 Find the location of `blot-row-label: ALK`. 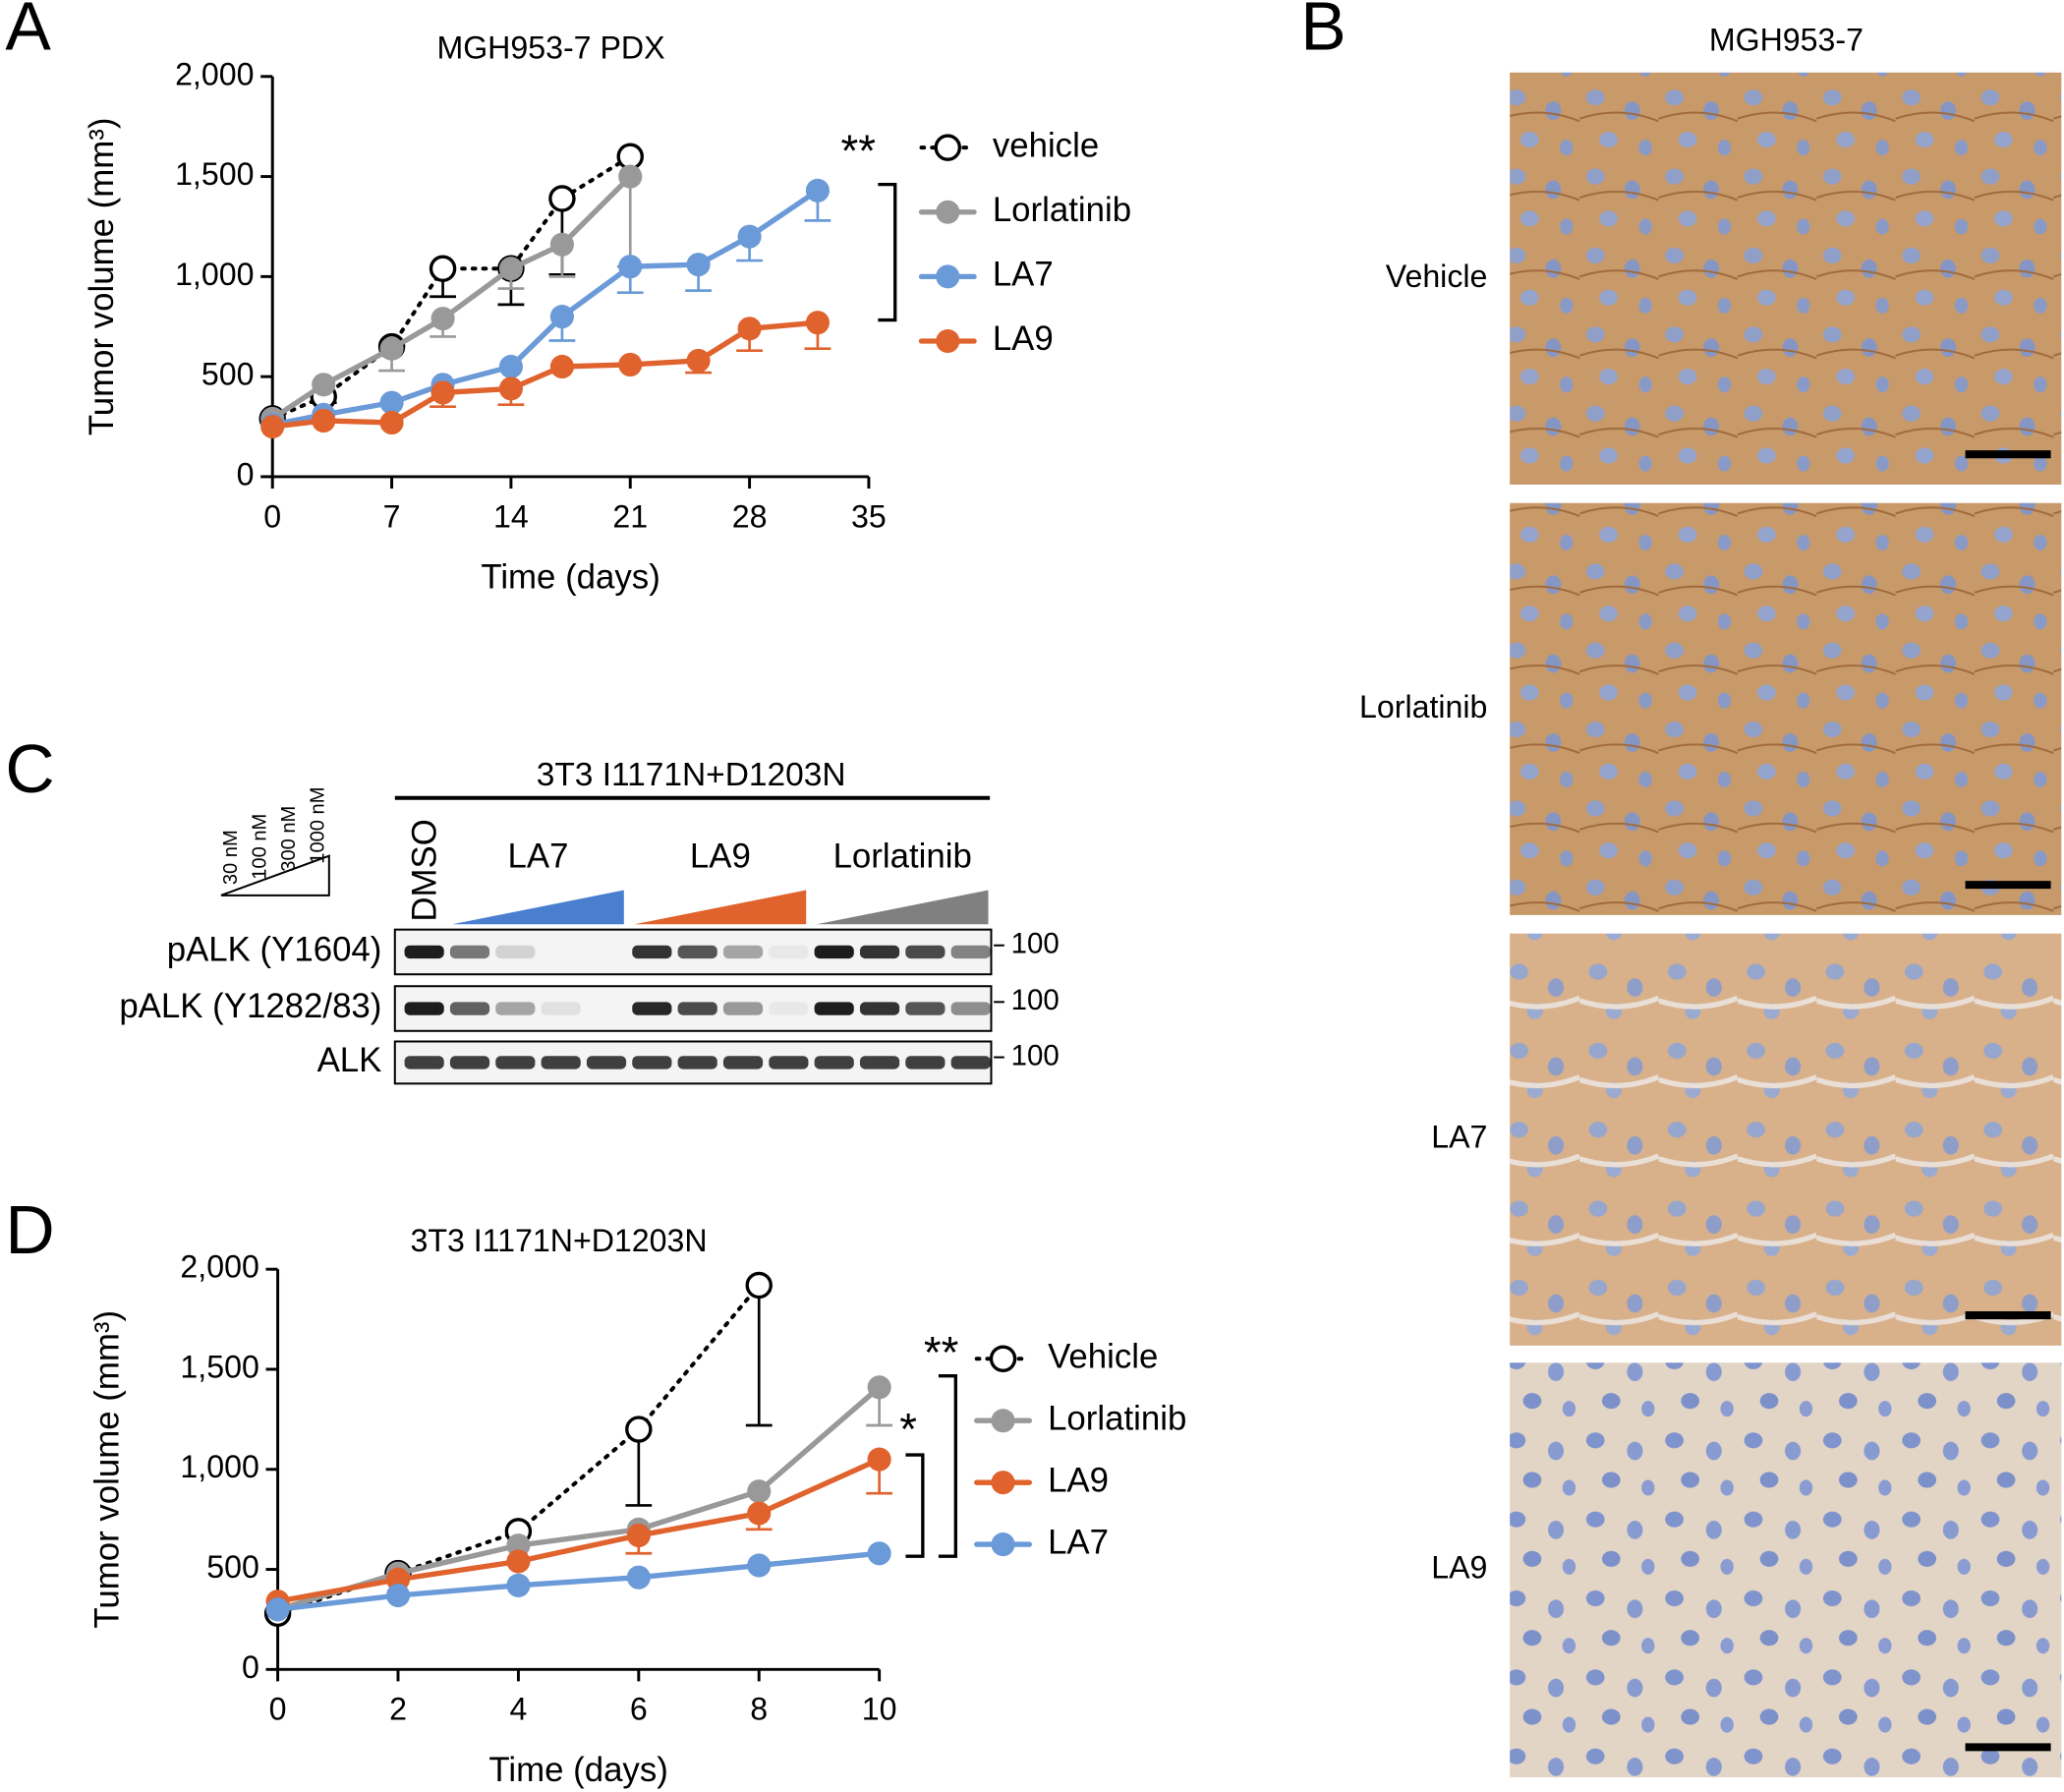

blot-row-label: ALK is located at coordinates (349, 1060).